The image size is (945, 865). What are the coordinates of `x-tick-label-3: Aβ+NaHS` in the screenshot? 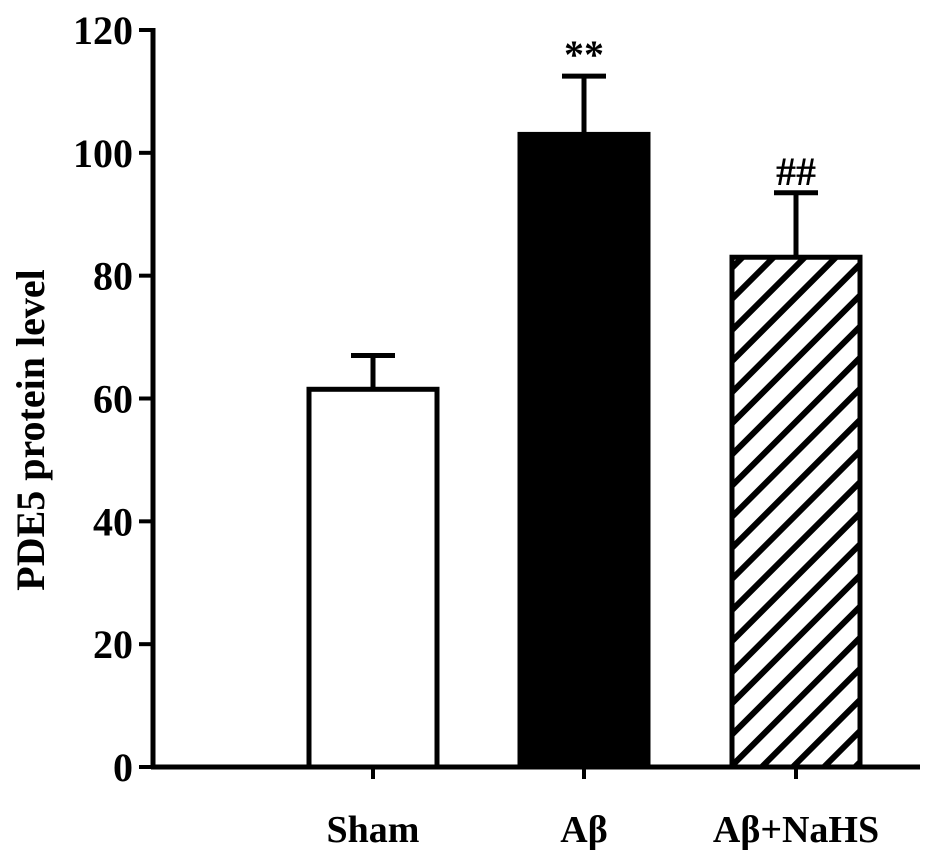 It's located at (796, 830).